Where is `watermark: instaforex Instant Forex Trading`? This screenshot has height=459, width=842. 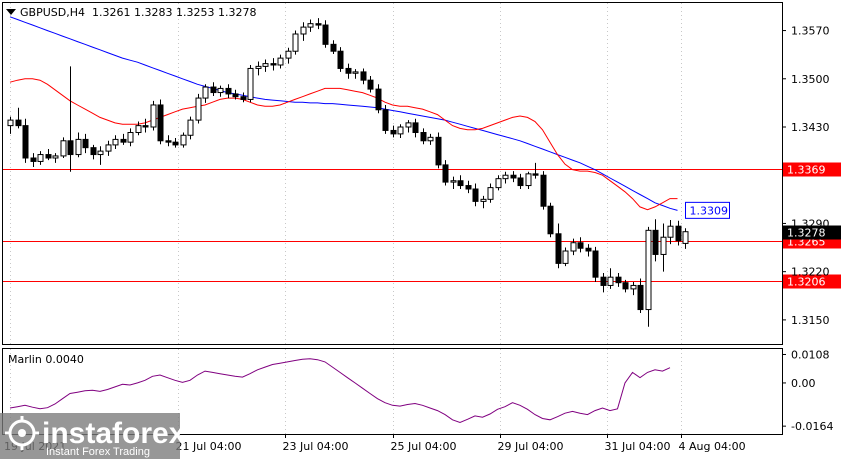
watermark: instaforex Instant Forex Trading is located at coordinates (93, 436).